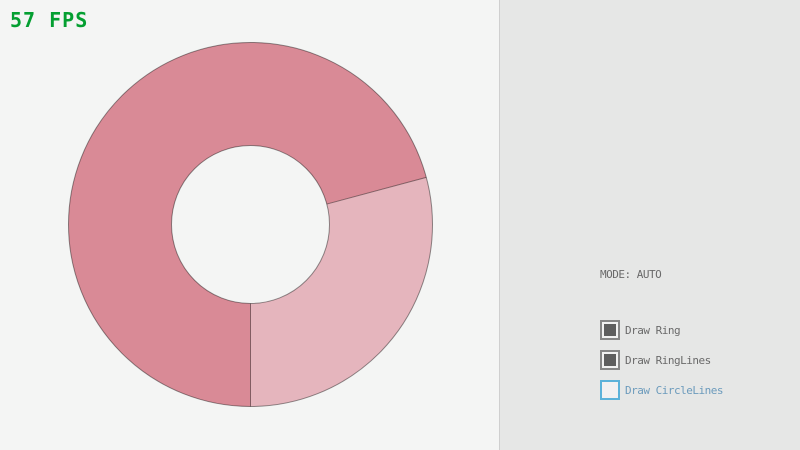  I want to click on draw-ringlines-checkbox, so click(610, 360).